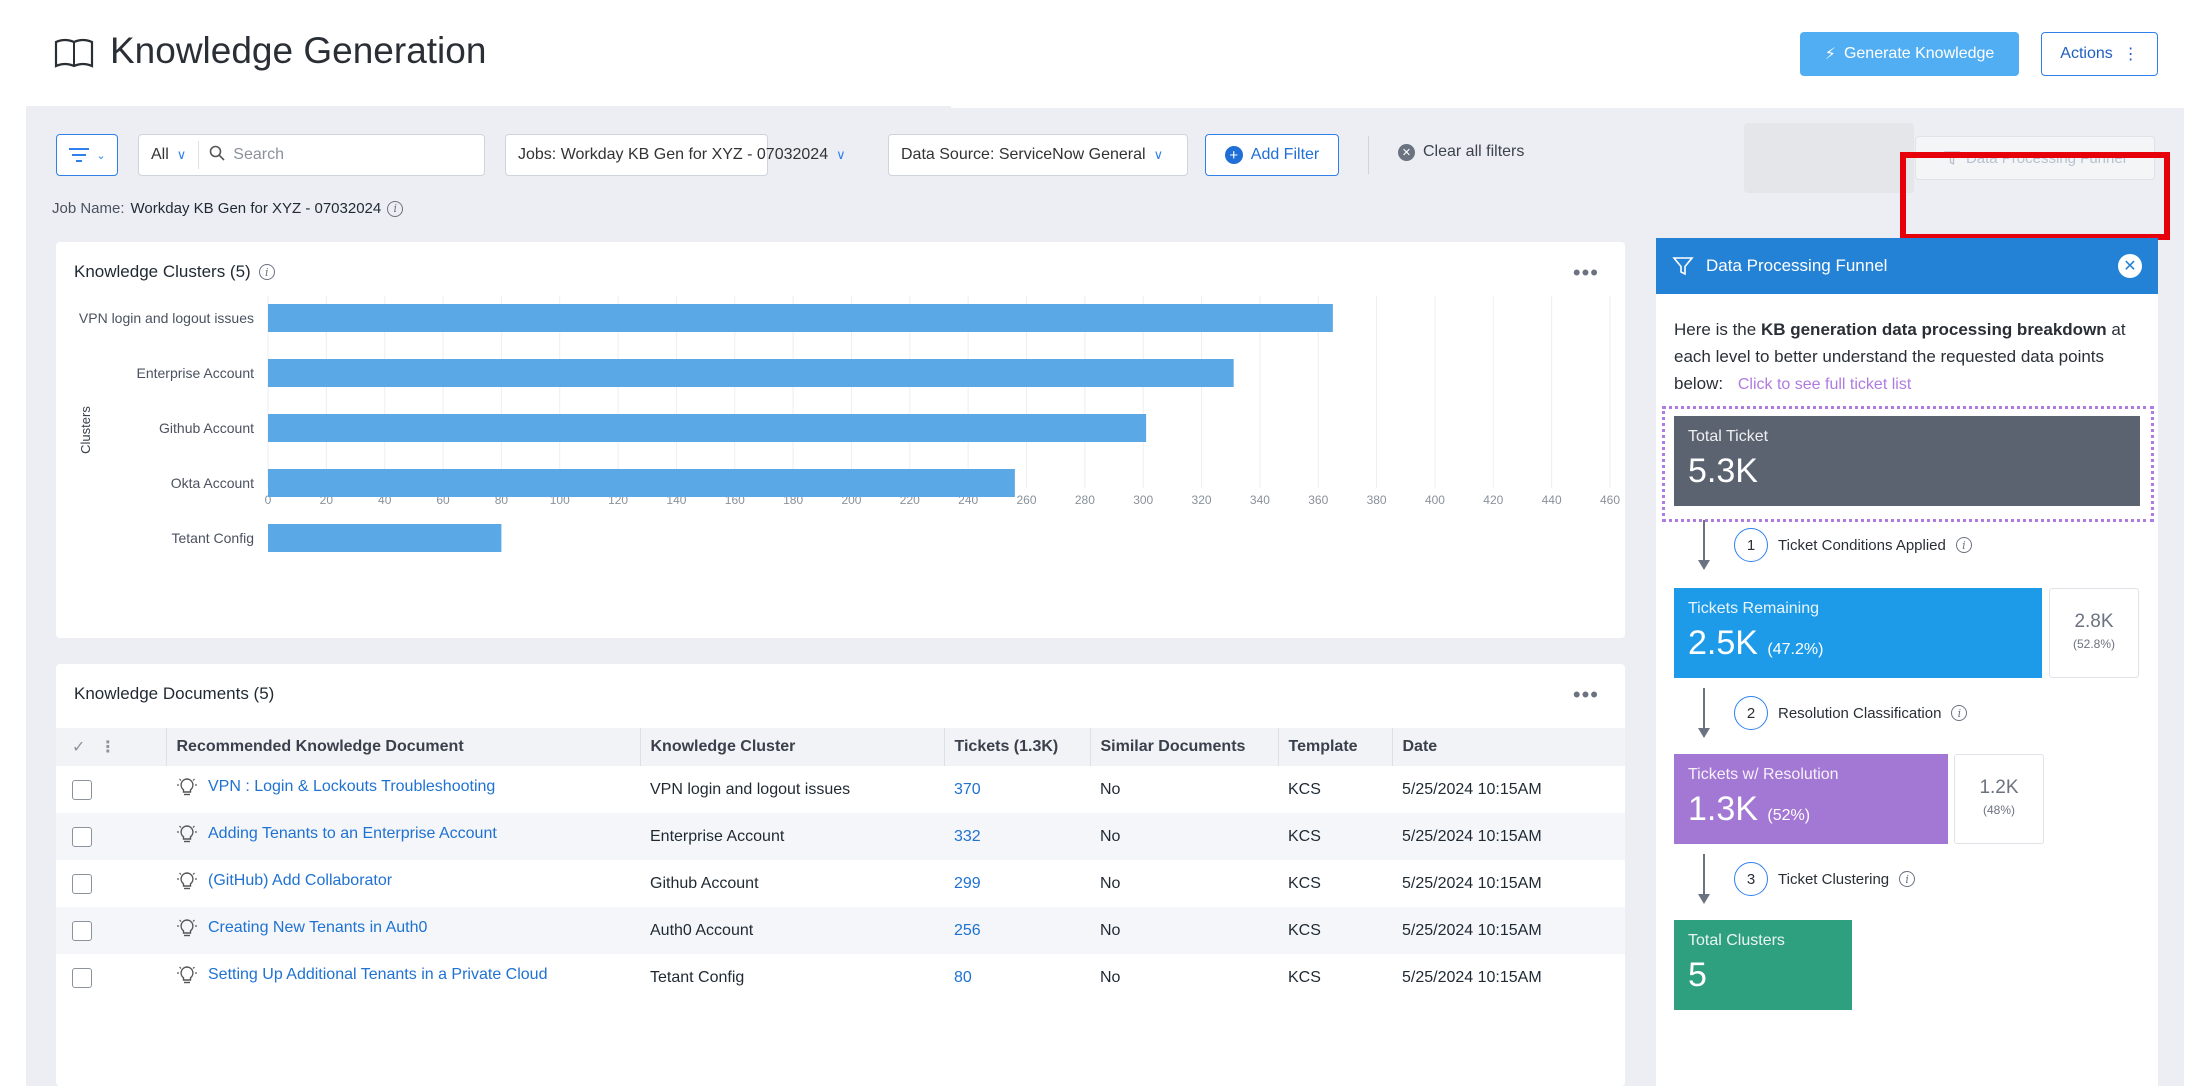 This screenshot has height=1086, width=2208. Describe the element at coordinates (1704, 565) in the screenshot. I see `arrow-down-icon` at that location.